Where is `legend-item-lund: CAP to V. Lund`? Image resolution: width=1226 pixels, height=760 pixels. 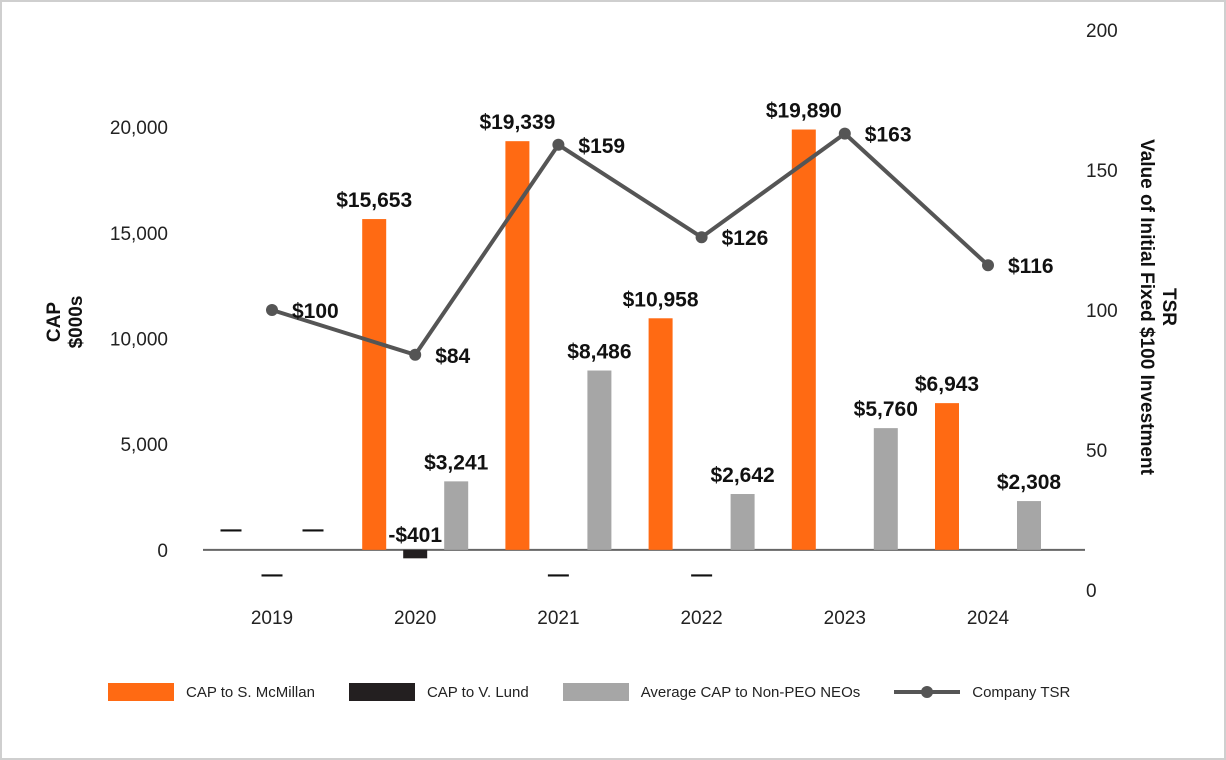
legend-item-lund: CAP to V. Lund is located at coordinates (438, 692).